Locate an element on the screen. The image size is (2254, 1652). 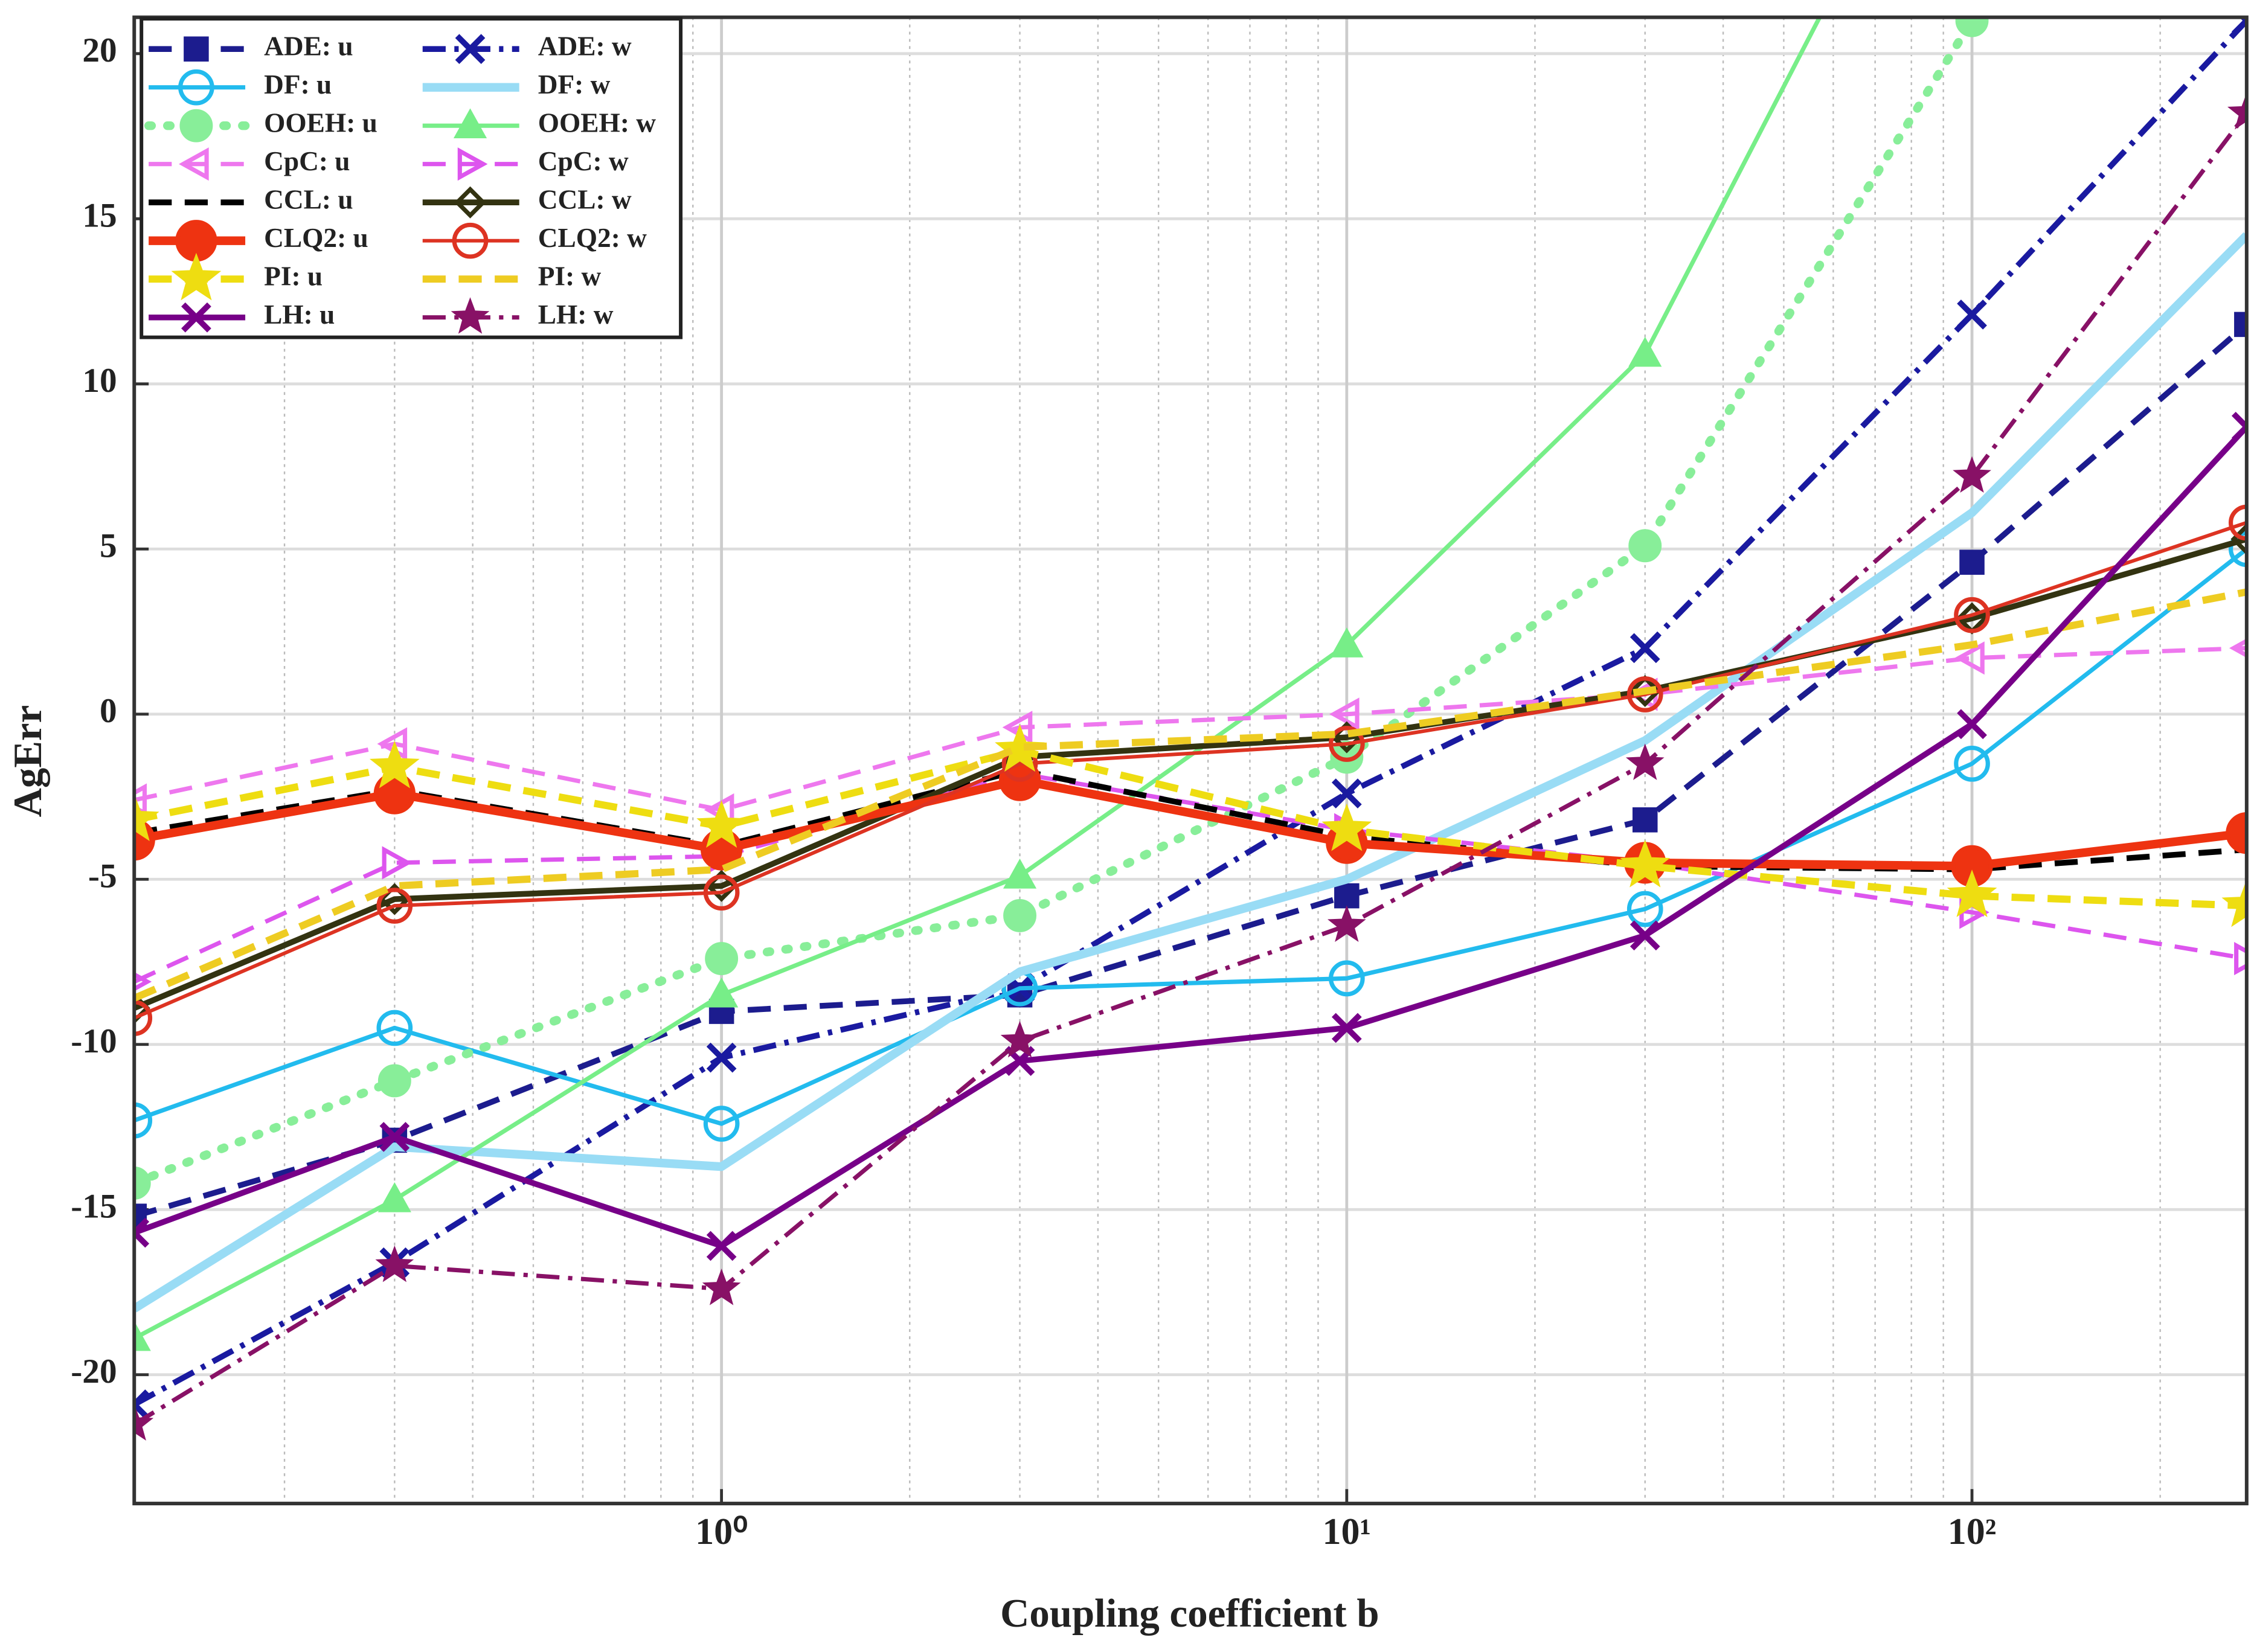
legend-label: LH: w is located at coordinates (576, 314).